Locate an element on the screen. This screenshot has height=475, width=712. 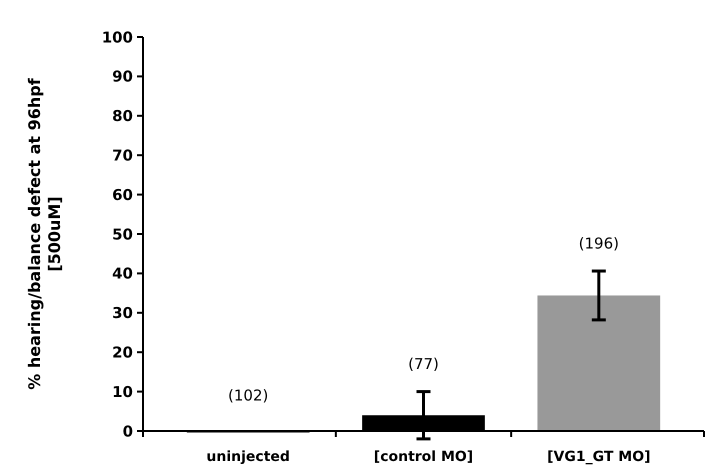
y-tick-label: 60 is located at coordinates (122, 195).